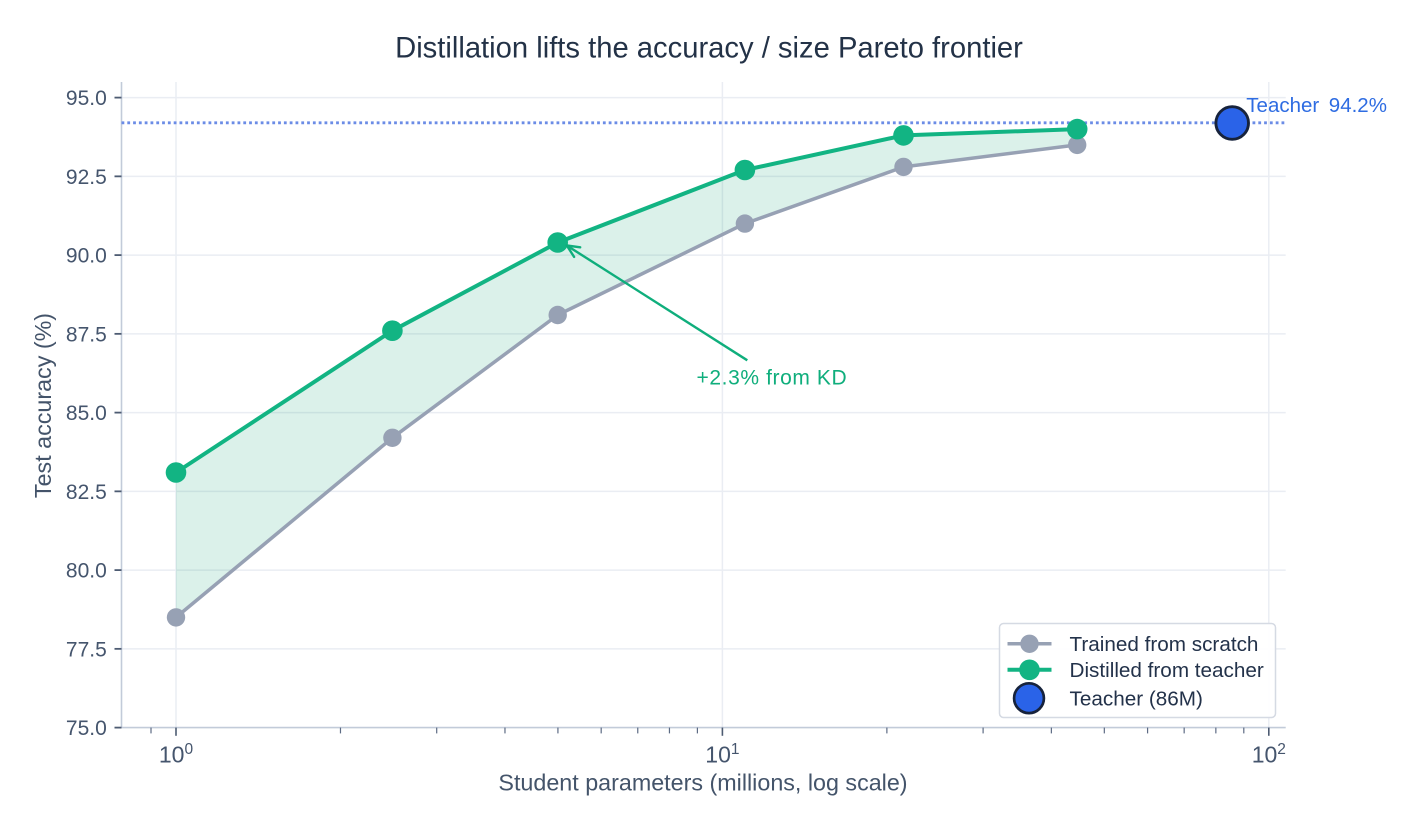  I want to click on svg-text: Test accuracy (%), so click(43, 405).